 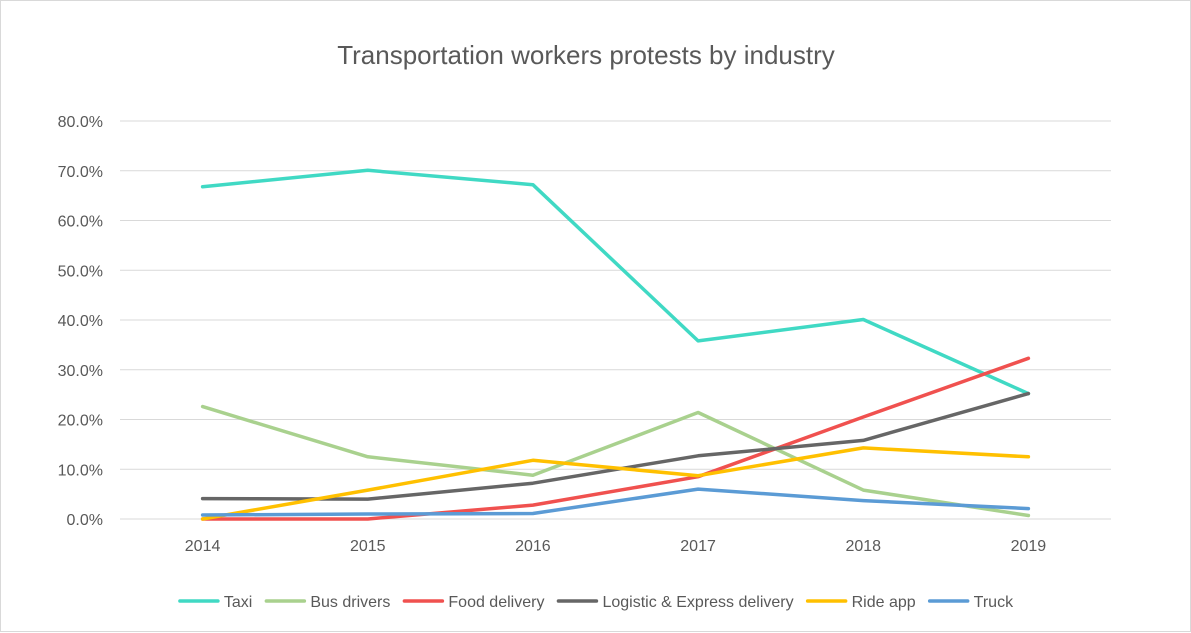 What do you see at coordinates (238, 602) in the screenshot?
I see `legend-label: Taxi` at bounding box center [238, 602].